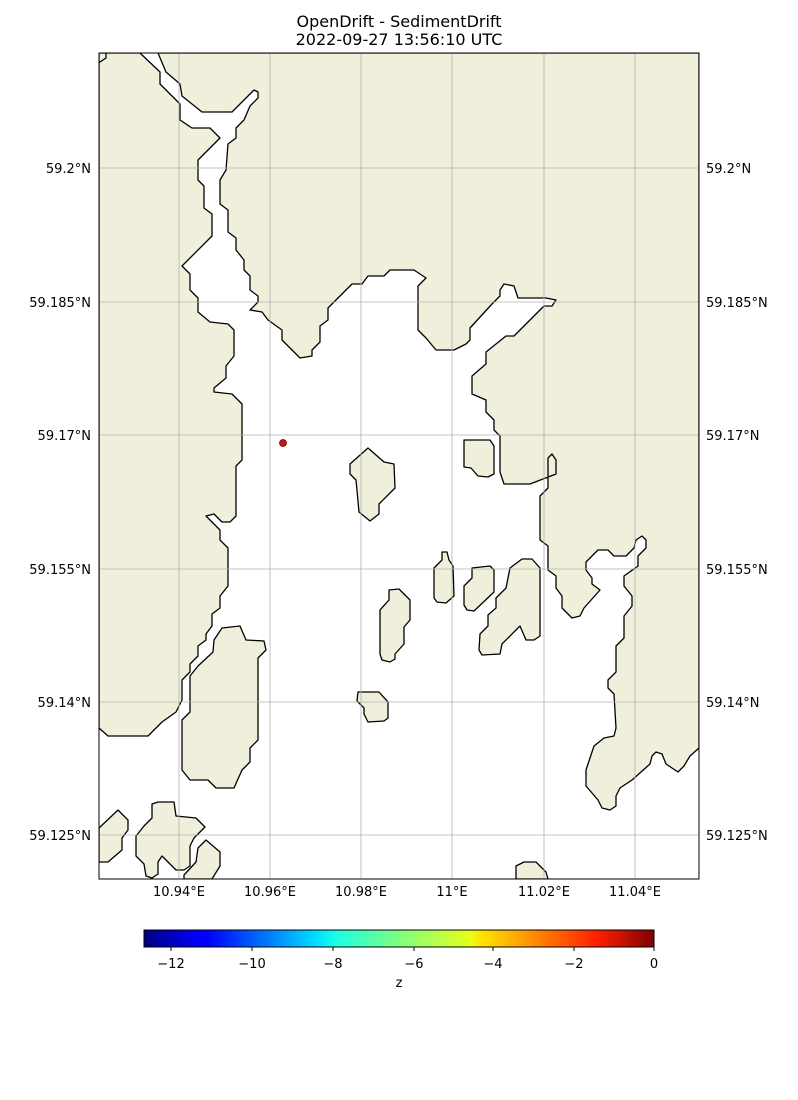  I want to click on land-nw-corner, so click(103, 58).